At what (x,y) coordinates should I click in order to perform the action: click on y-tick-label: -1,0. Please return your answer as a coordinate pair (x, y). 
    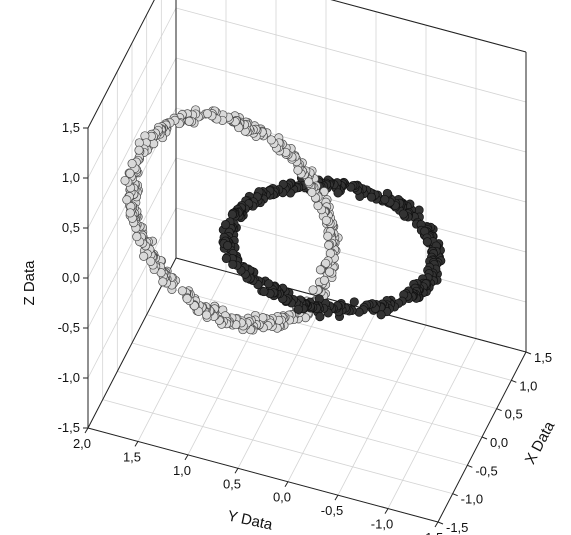
    Looking at the image, I should click on (382, 524).